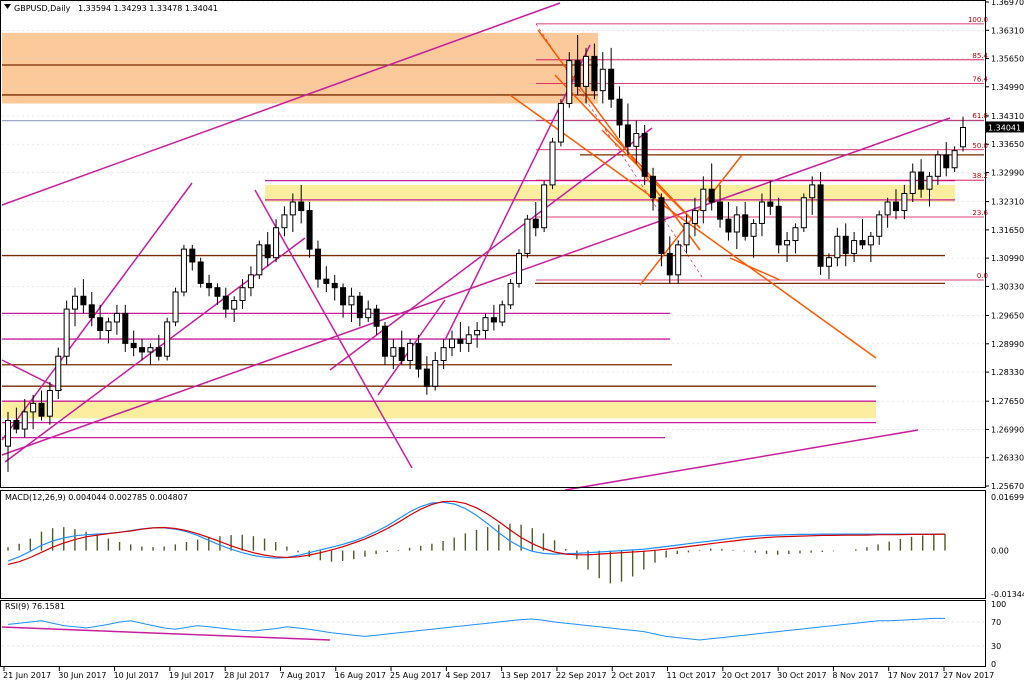 The height and width of the screenshot is (687, 1024). What do you see at coordinates (148, 8) in the screenshot?
I see `ohlc-values: 1.33594 1.34293 1.33478 1.34041` at bounding box center [148, 8].